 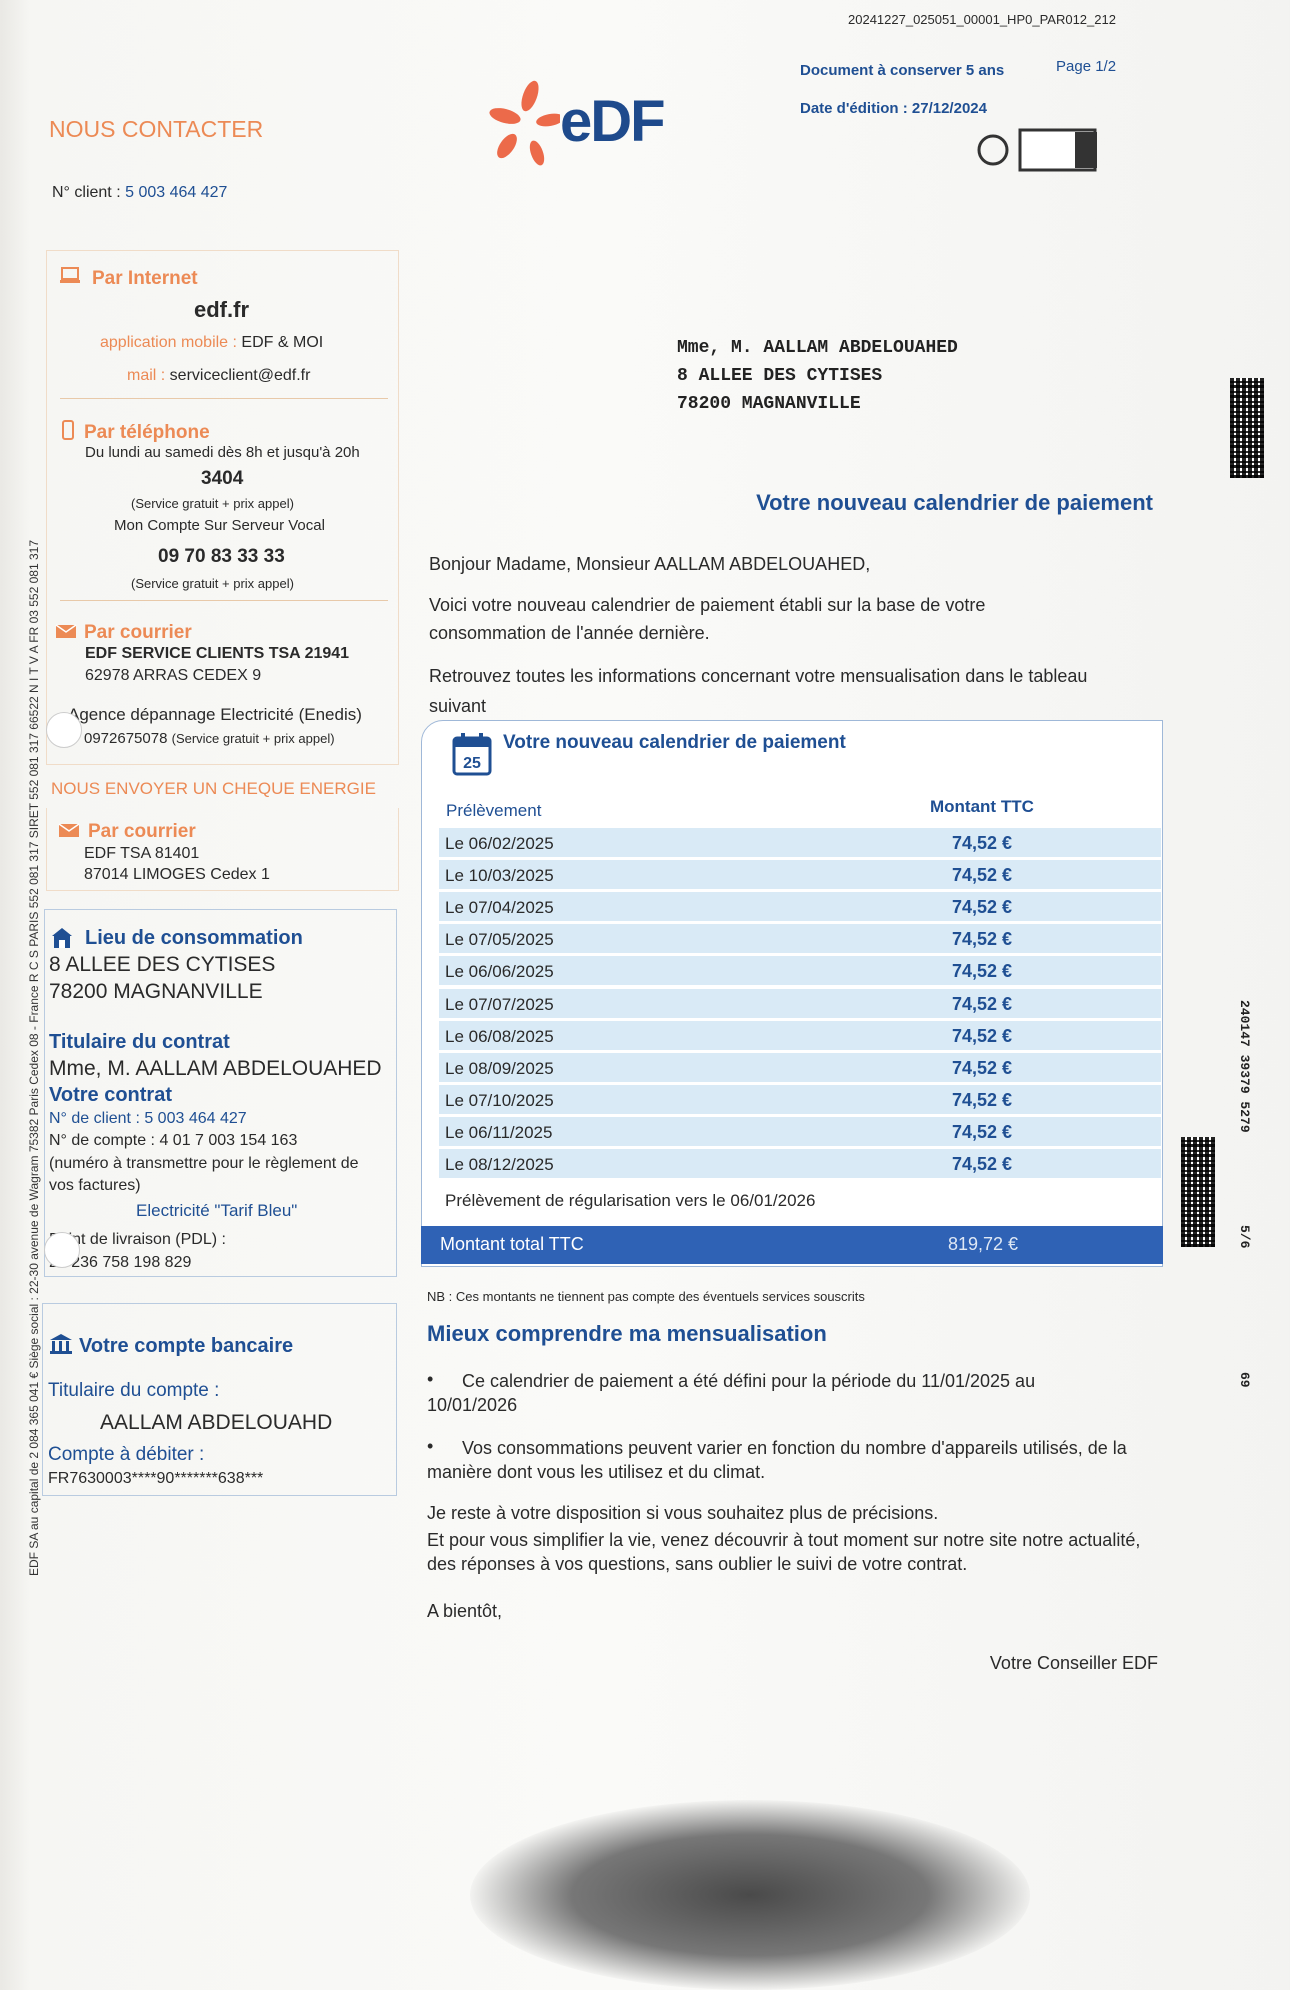 I want to click on date-cell: Le 06/11/2025, so click(x=499, y=1132).